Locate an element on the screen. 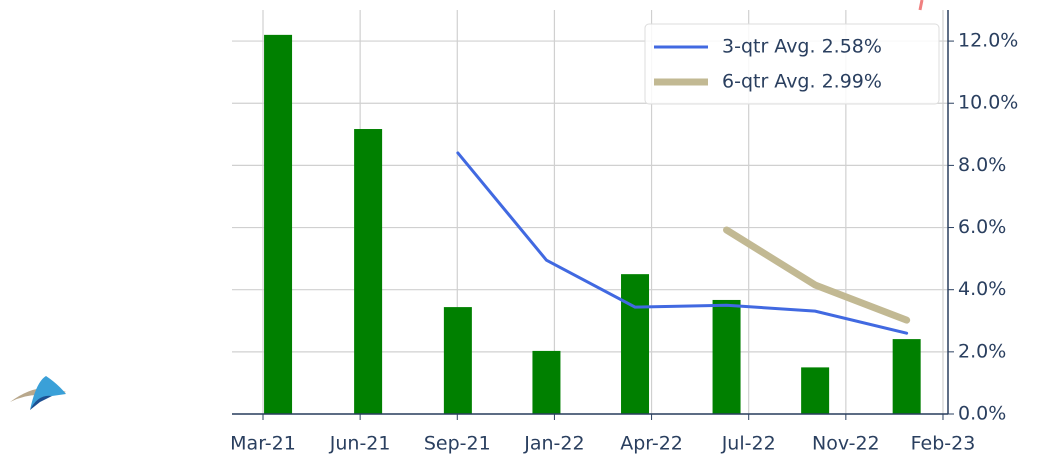 The height and width of the screenshot is (461, 1050). y-tick-label: 2.0% is located at coordinates (982, 351).